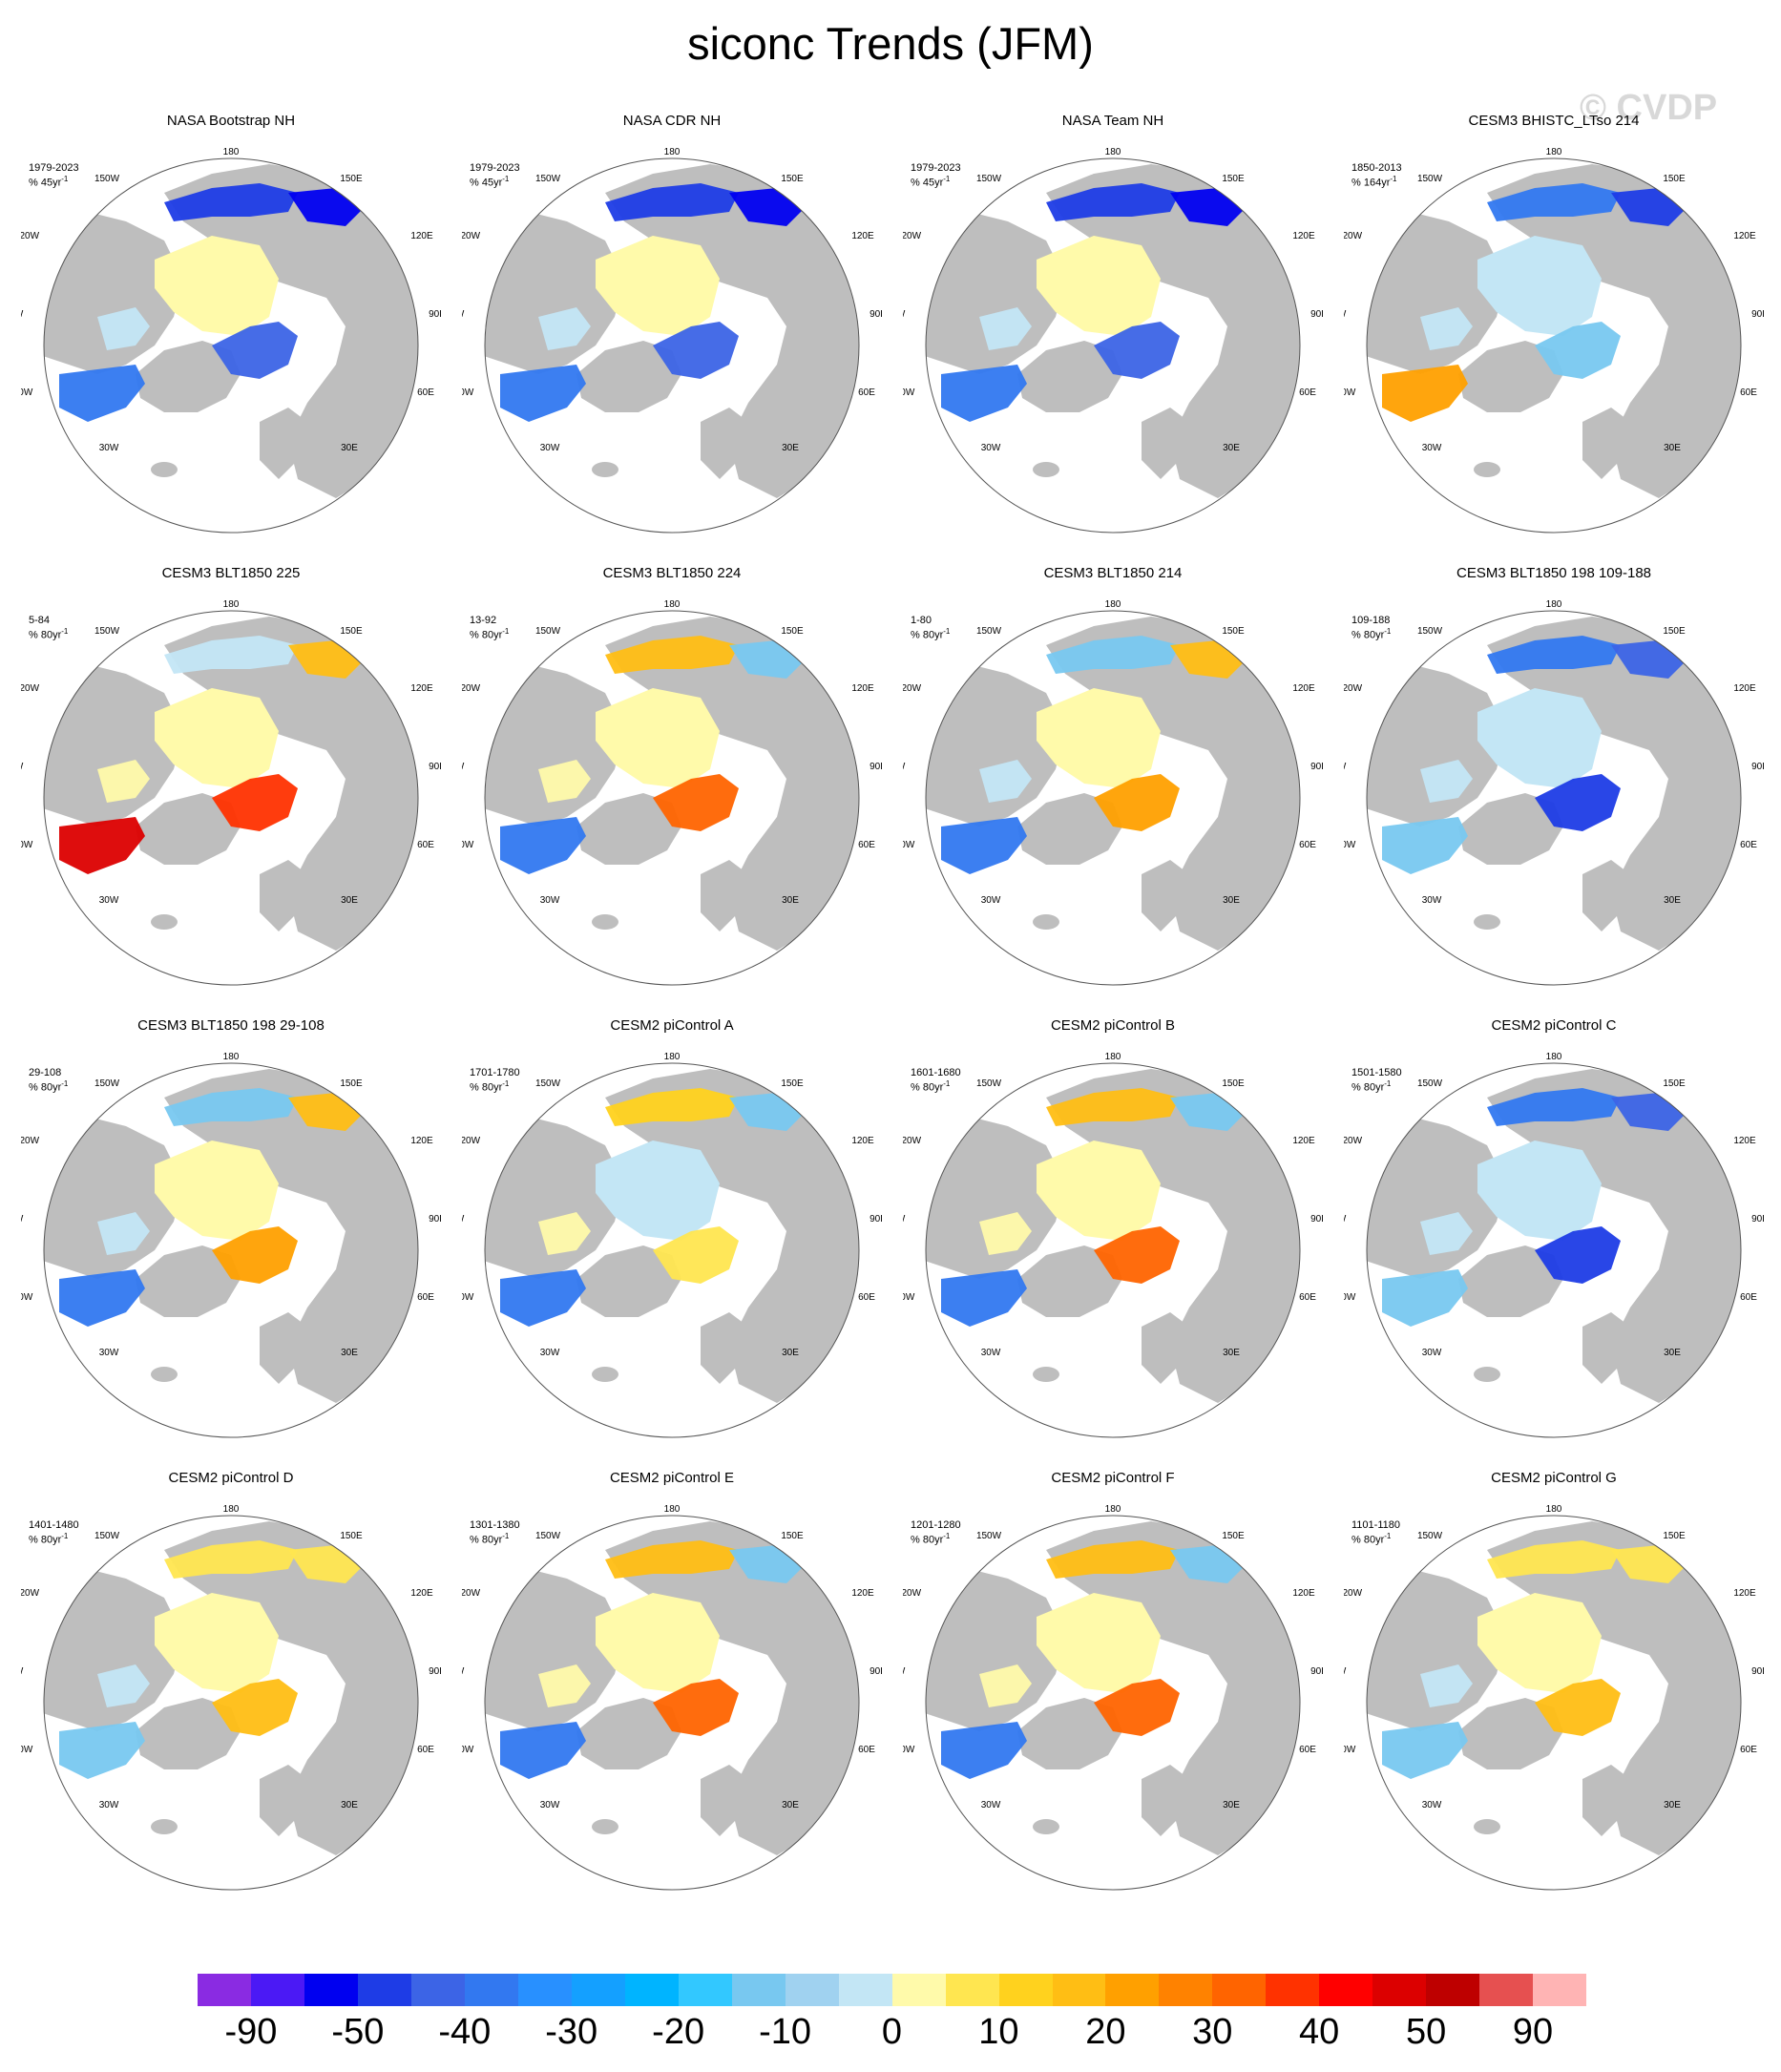  What do you see at coordinates (936, 1072) in the screenshot?
I see `panel-period: 1601-1680` at bounding box center [936, 1072].